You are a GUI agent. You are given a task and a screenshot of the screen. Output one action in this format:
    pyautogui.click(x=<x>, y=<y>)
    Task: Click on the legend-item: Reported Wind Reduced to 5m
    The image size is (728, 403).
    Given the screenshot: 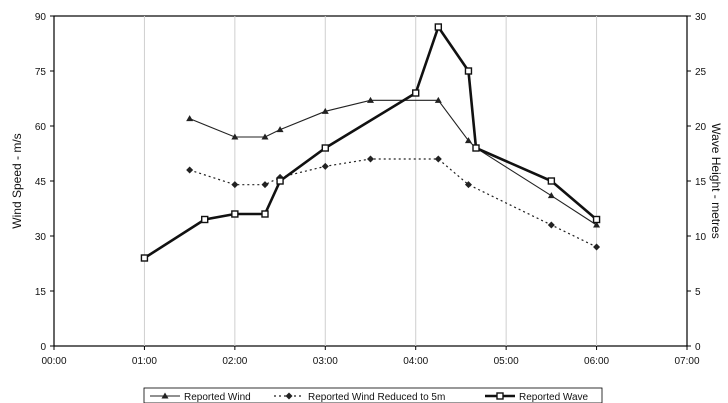 What is the action you would take?
    pyautogui.click(x=359, y=397)
    